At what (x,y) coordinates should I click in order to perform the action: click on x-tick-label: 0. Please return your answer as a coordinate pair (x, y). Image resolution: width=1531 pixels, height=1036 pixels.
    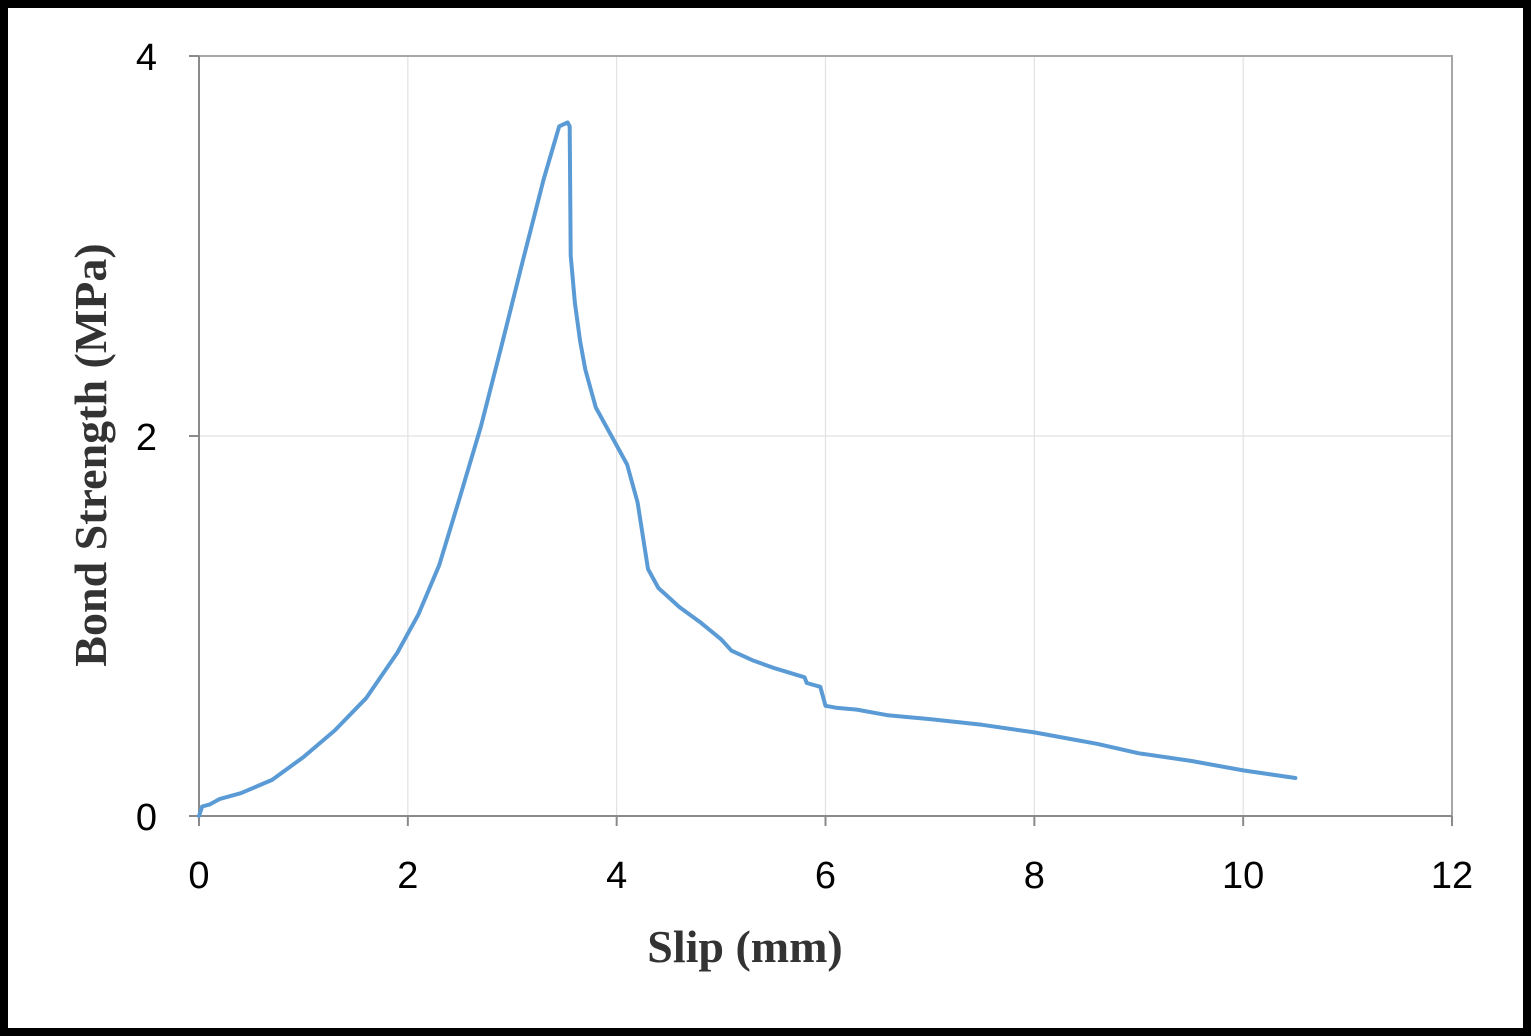
    Looking at the image, I should click on (198, 876).